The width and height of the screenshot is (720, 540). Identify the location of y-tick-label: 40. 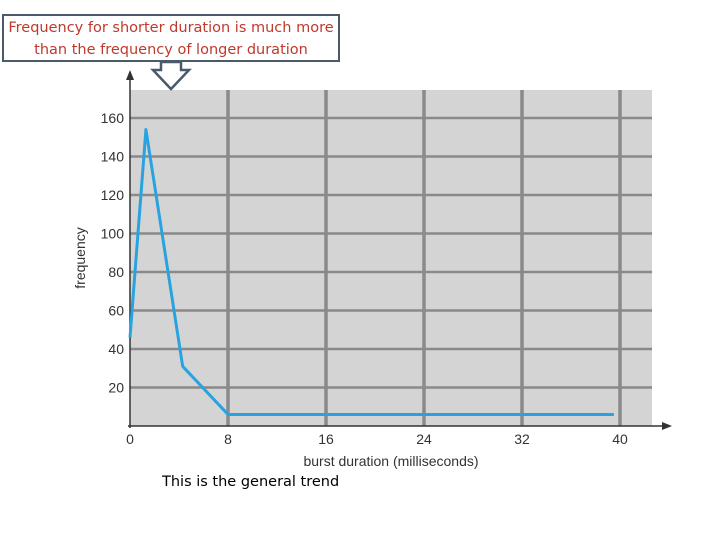
(116, 349).